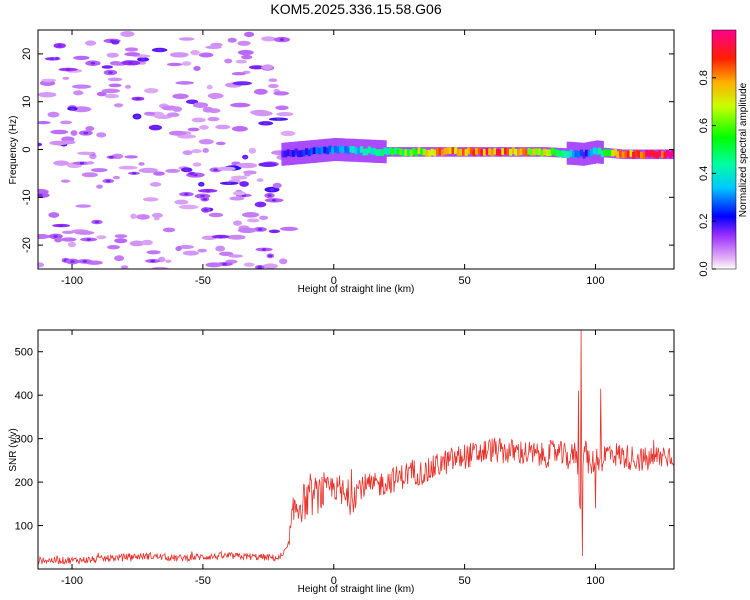  I want to click on y-tick-label: 0, so click(27, 149).